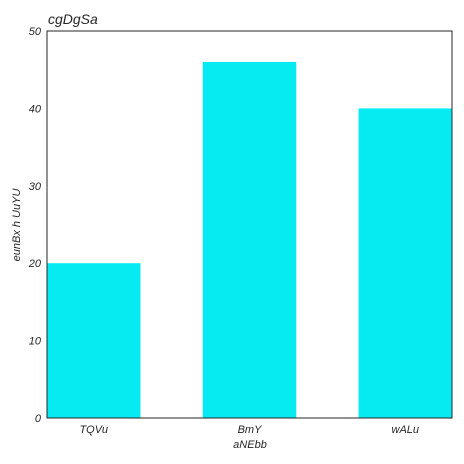 Image resolution: width=464 pixels, height=464 pixels. I want to click on chart-title: cgDgSa, so click(73, 19).